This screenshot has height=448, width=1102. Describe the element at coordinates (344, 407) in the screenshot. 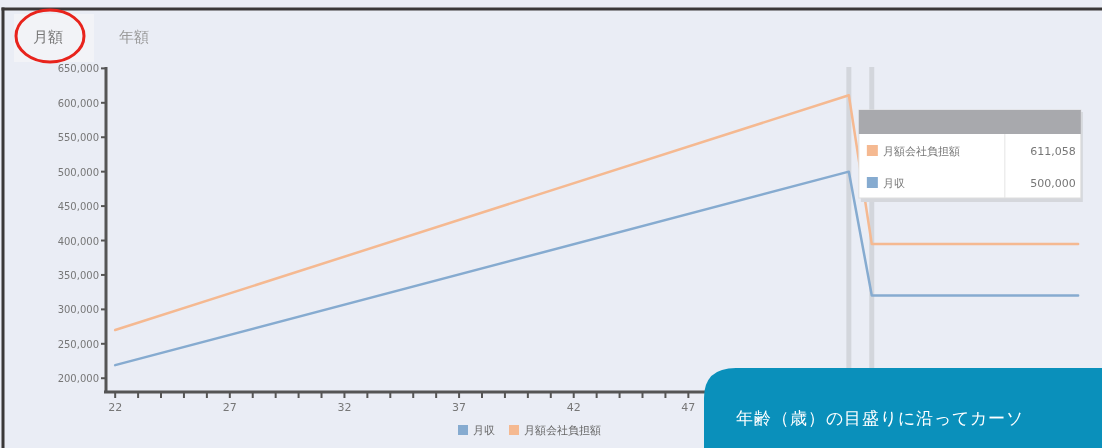

I see `x-tick-label: 32` at that location.